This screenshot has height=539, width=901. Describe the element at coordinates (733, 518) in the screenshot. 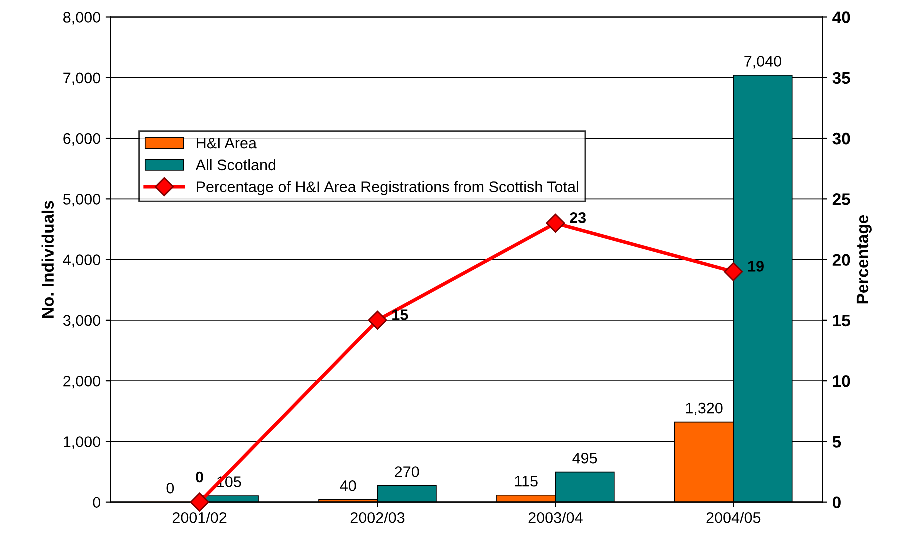

I see `x-tick-label: 2004/05` at that location.